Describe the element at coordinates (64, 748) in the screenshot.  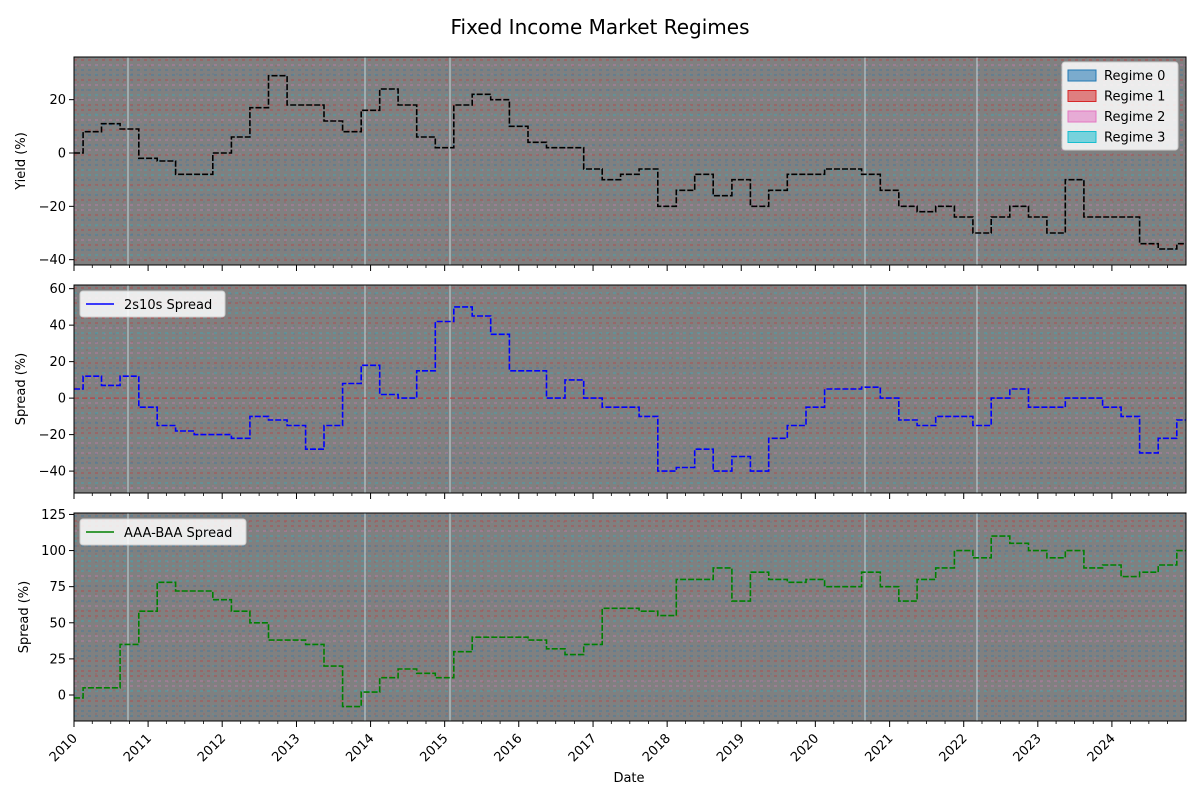
I see `x-tick-label: 2010` at that location.